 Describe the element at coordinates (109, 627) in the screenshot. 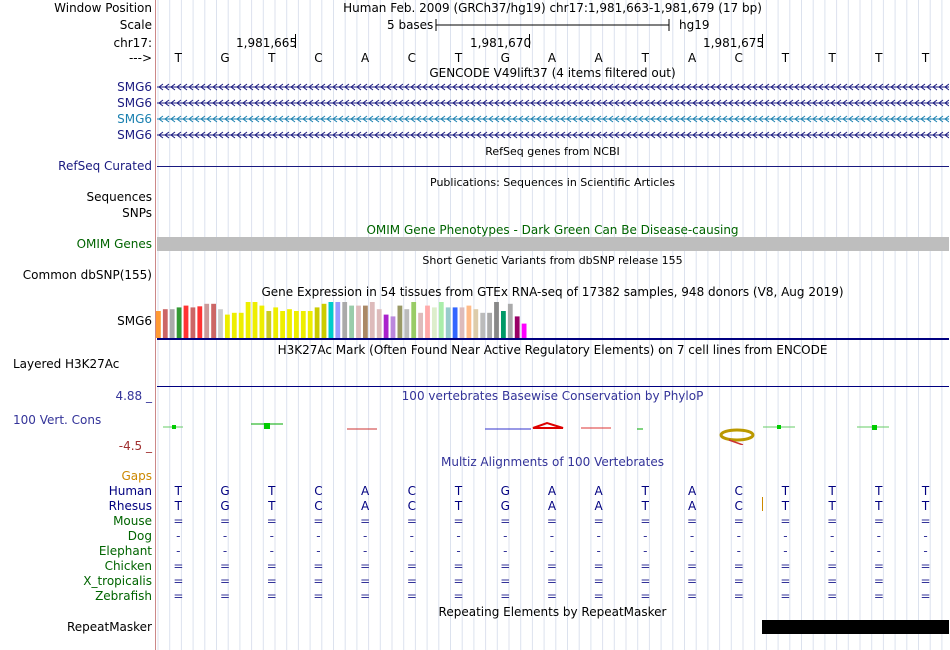

I see `repeatmasker-track-label: RepeatMasker` at that location.